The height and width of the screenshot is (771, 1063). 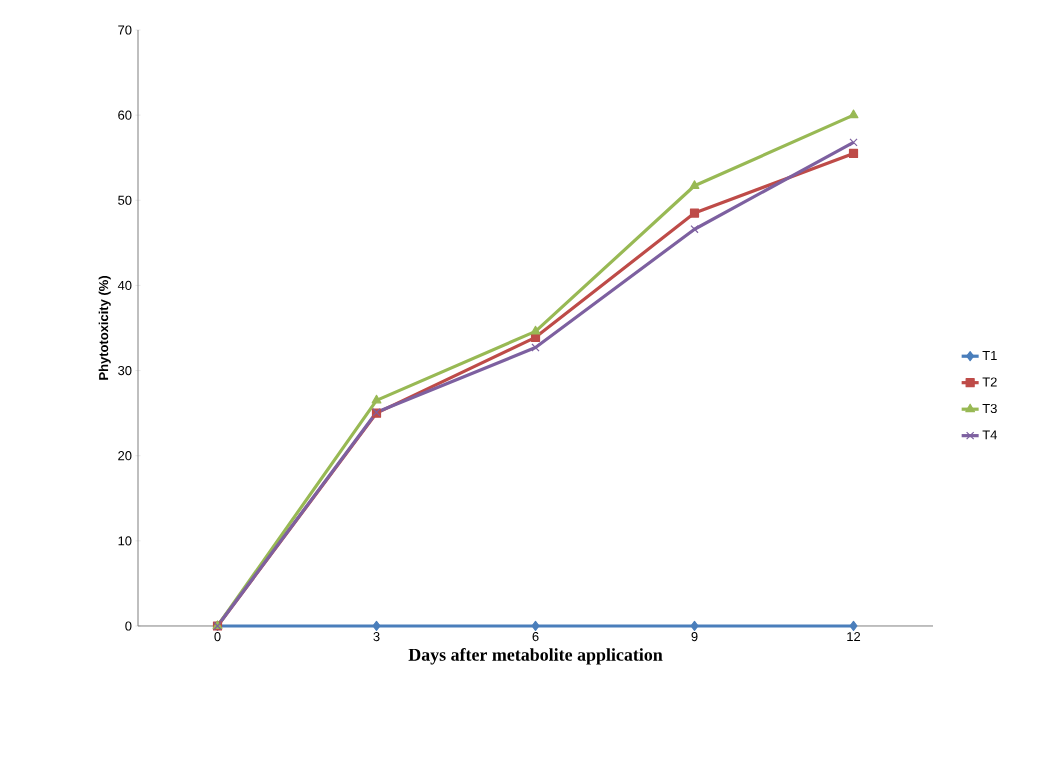 I want to click on x-tick-label: 6, so click(x=535, y=637).